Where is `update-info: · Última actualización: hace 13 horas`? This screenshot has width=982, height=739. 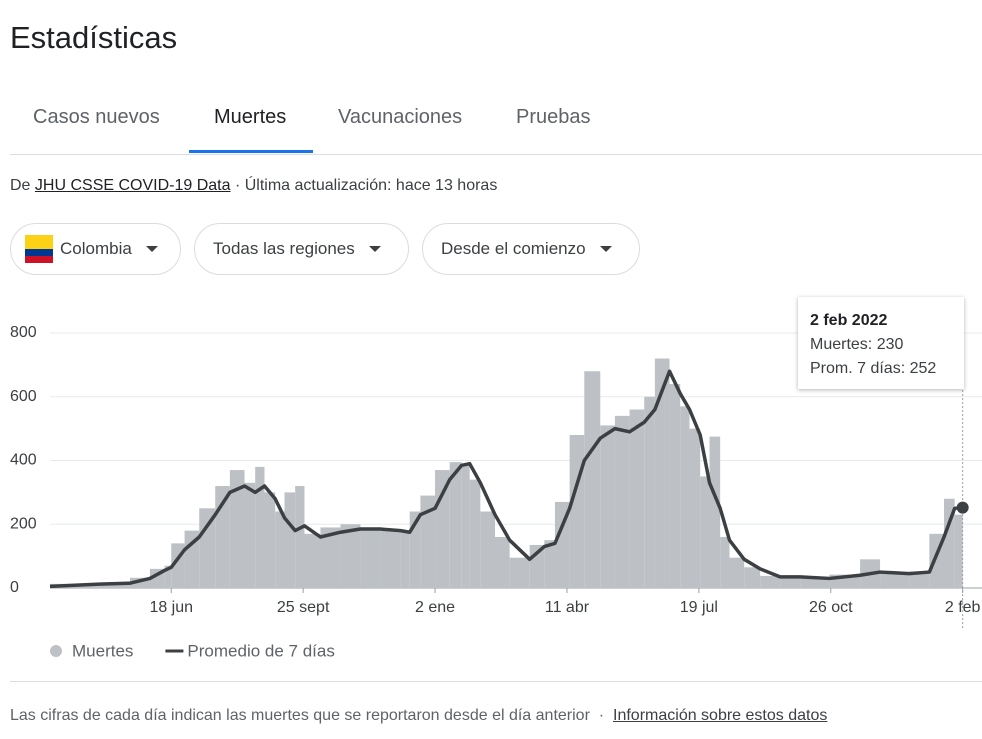
update-info: · Última actualización: hace 13 horas is located at coordinates (366, 185).